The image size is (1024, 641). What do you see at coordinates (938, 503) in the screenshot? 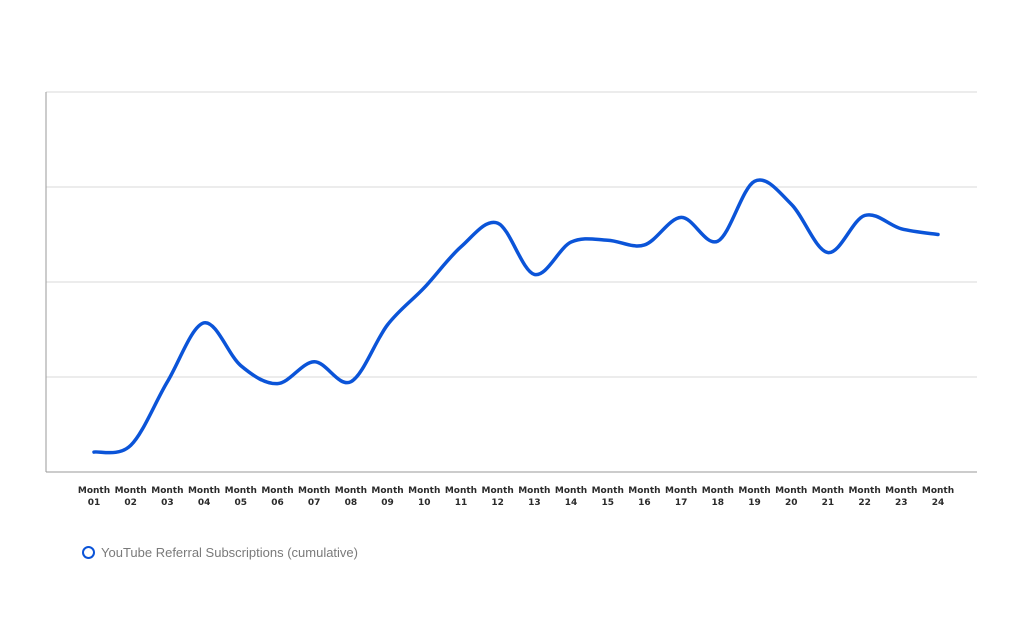
I see `x-tick-label-line: 24` at bounding box center [938, 503].